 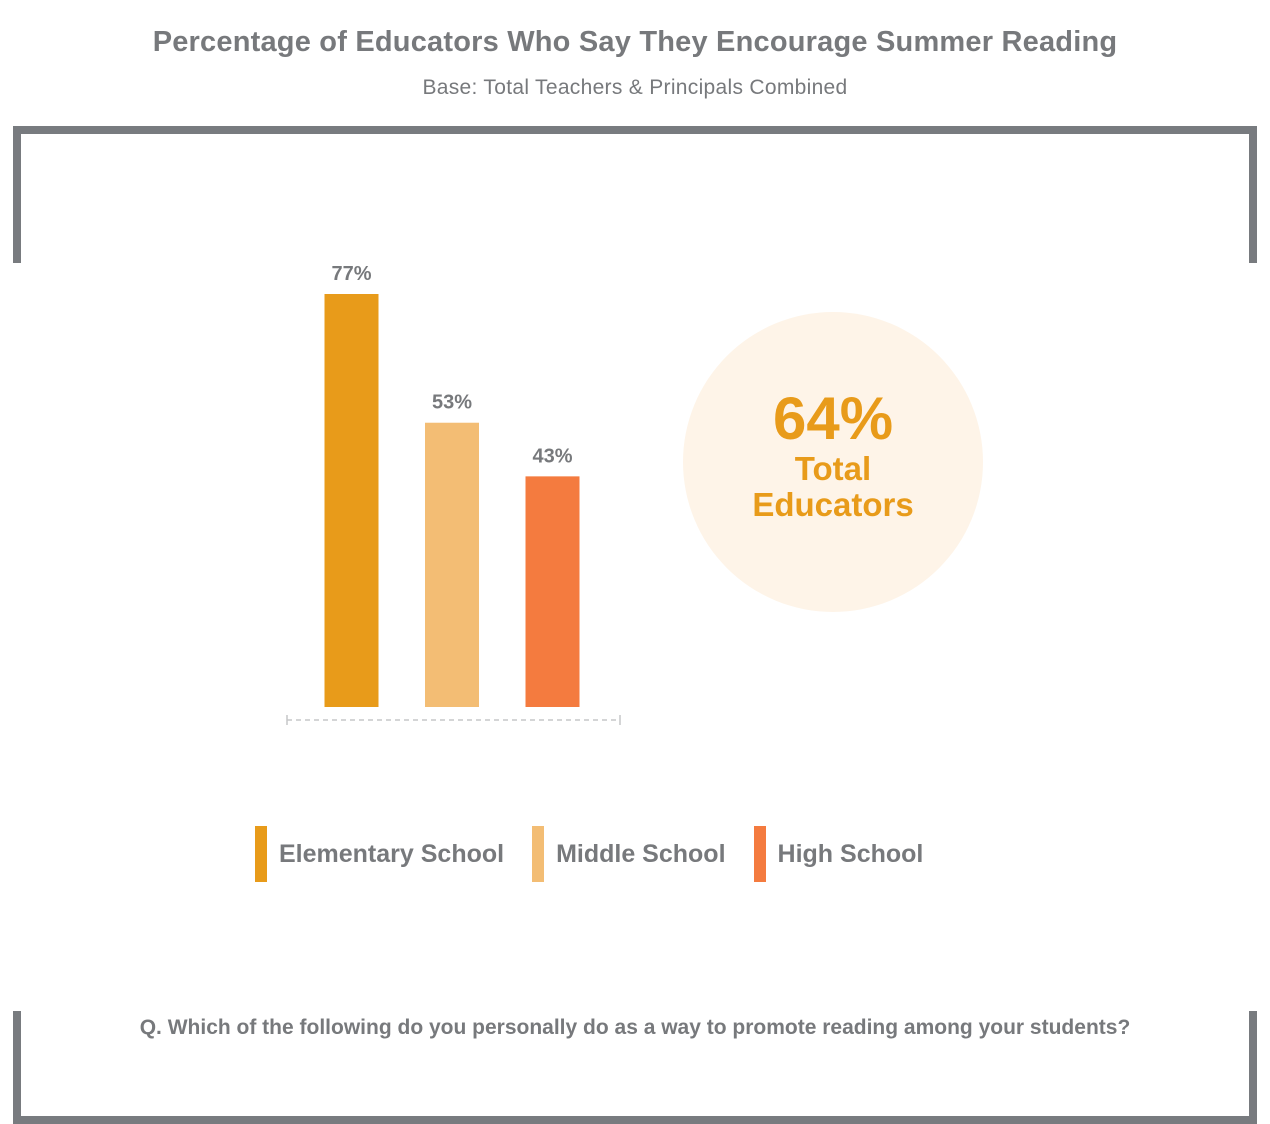 What do you see at coordinates (552, 456) in the screenshot?
I see `bar-value-label-high-school: 43%` at bounding box center [552, 456].